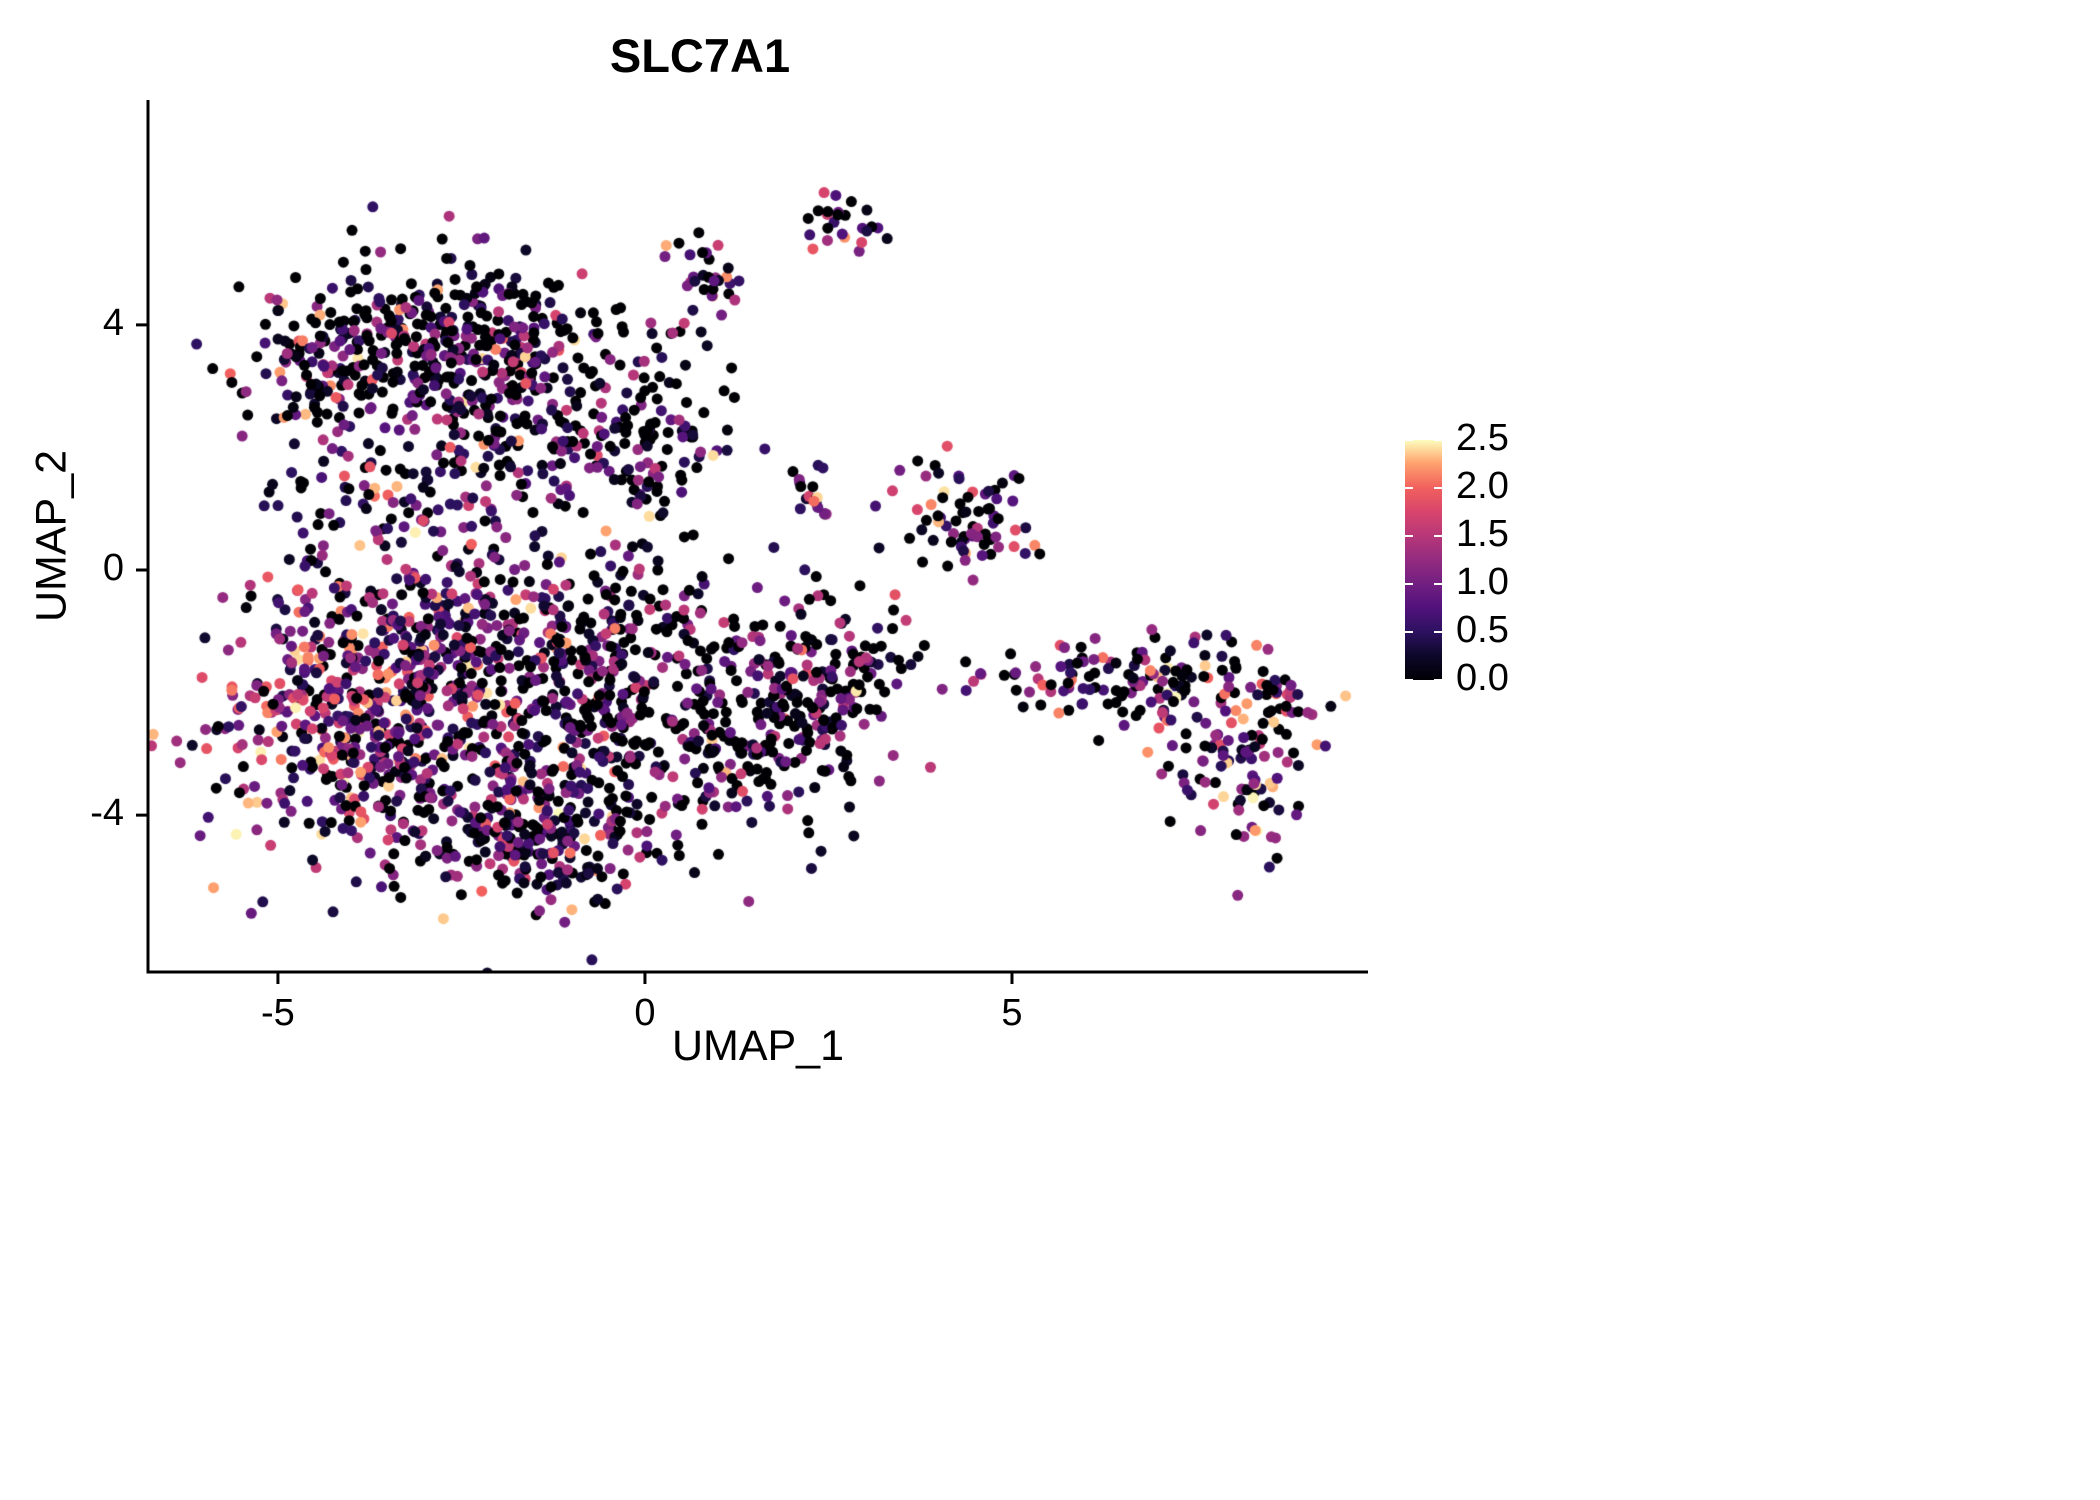  Describe the element at coordinates (107, 813) in the screenshot. I see `y-tick-label: -4` at that location.